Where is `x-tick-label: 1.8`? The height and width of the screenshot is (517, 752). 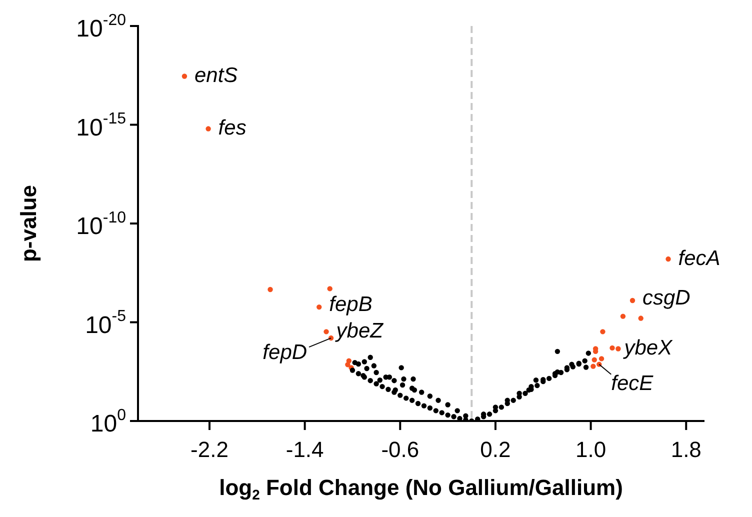 x-tick-label: 1.8 is located at coordinates (686, 449).